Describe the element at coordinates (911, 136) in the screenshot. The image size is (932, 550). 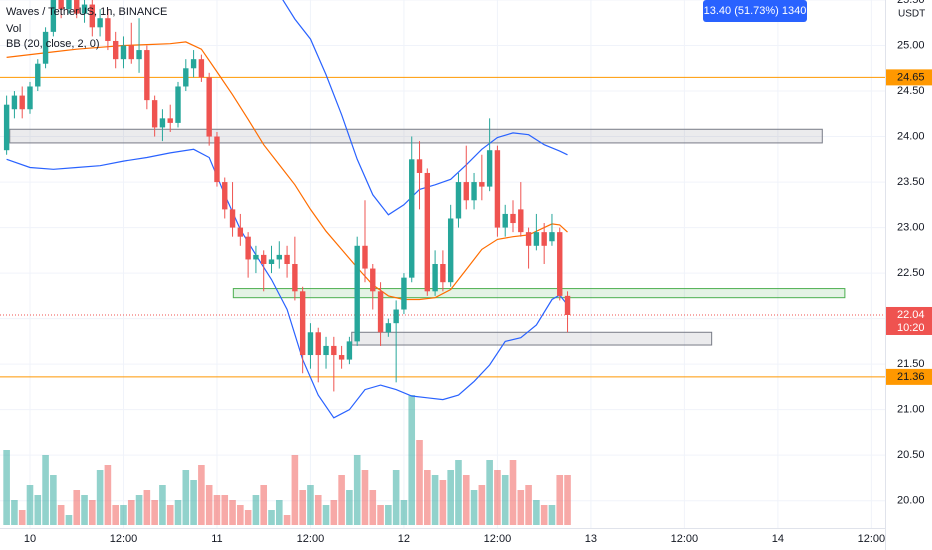
I see `y-tick-label: 24.00` at that location.